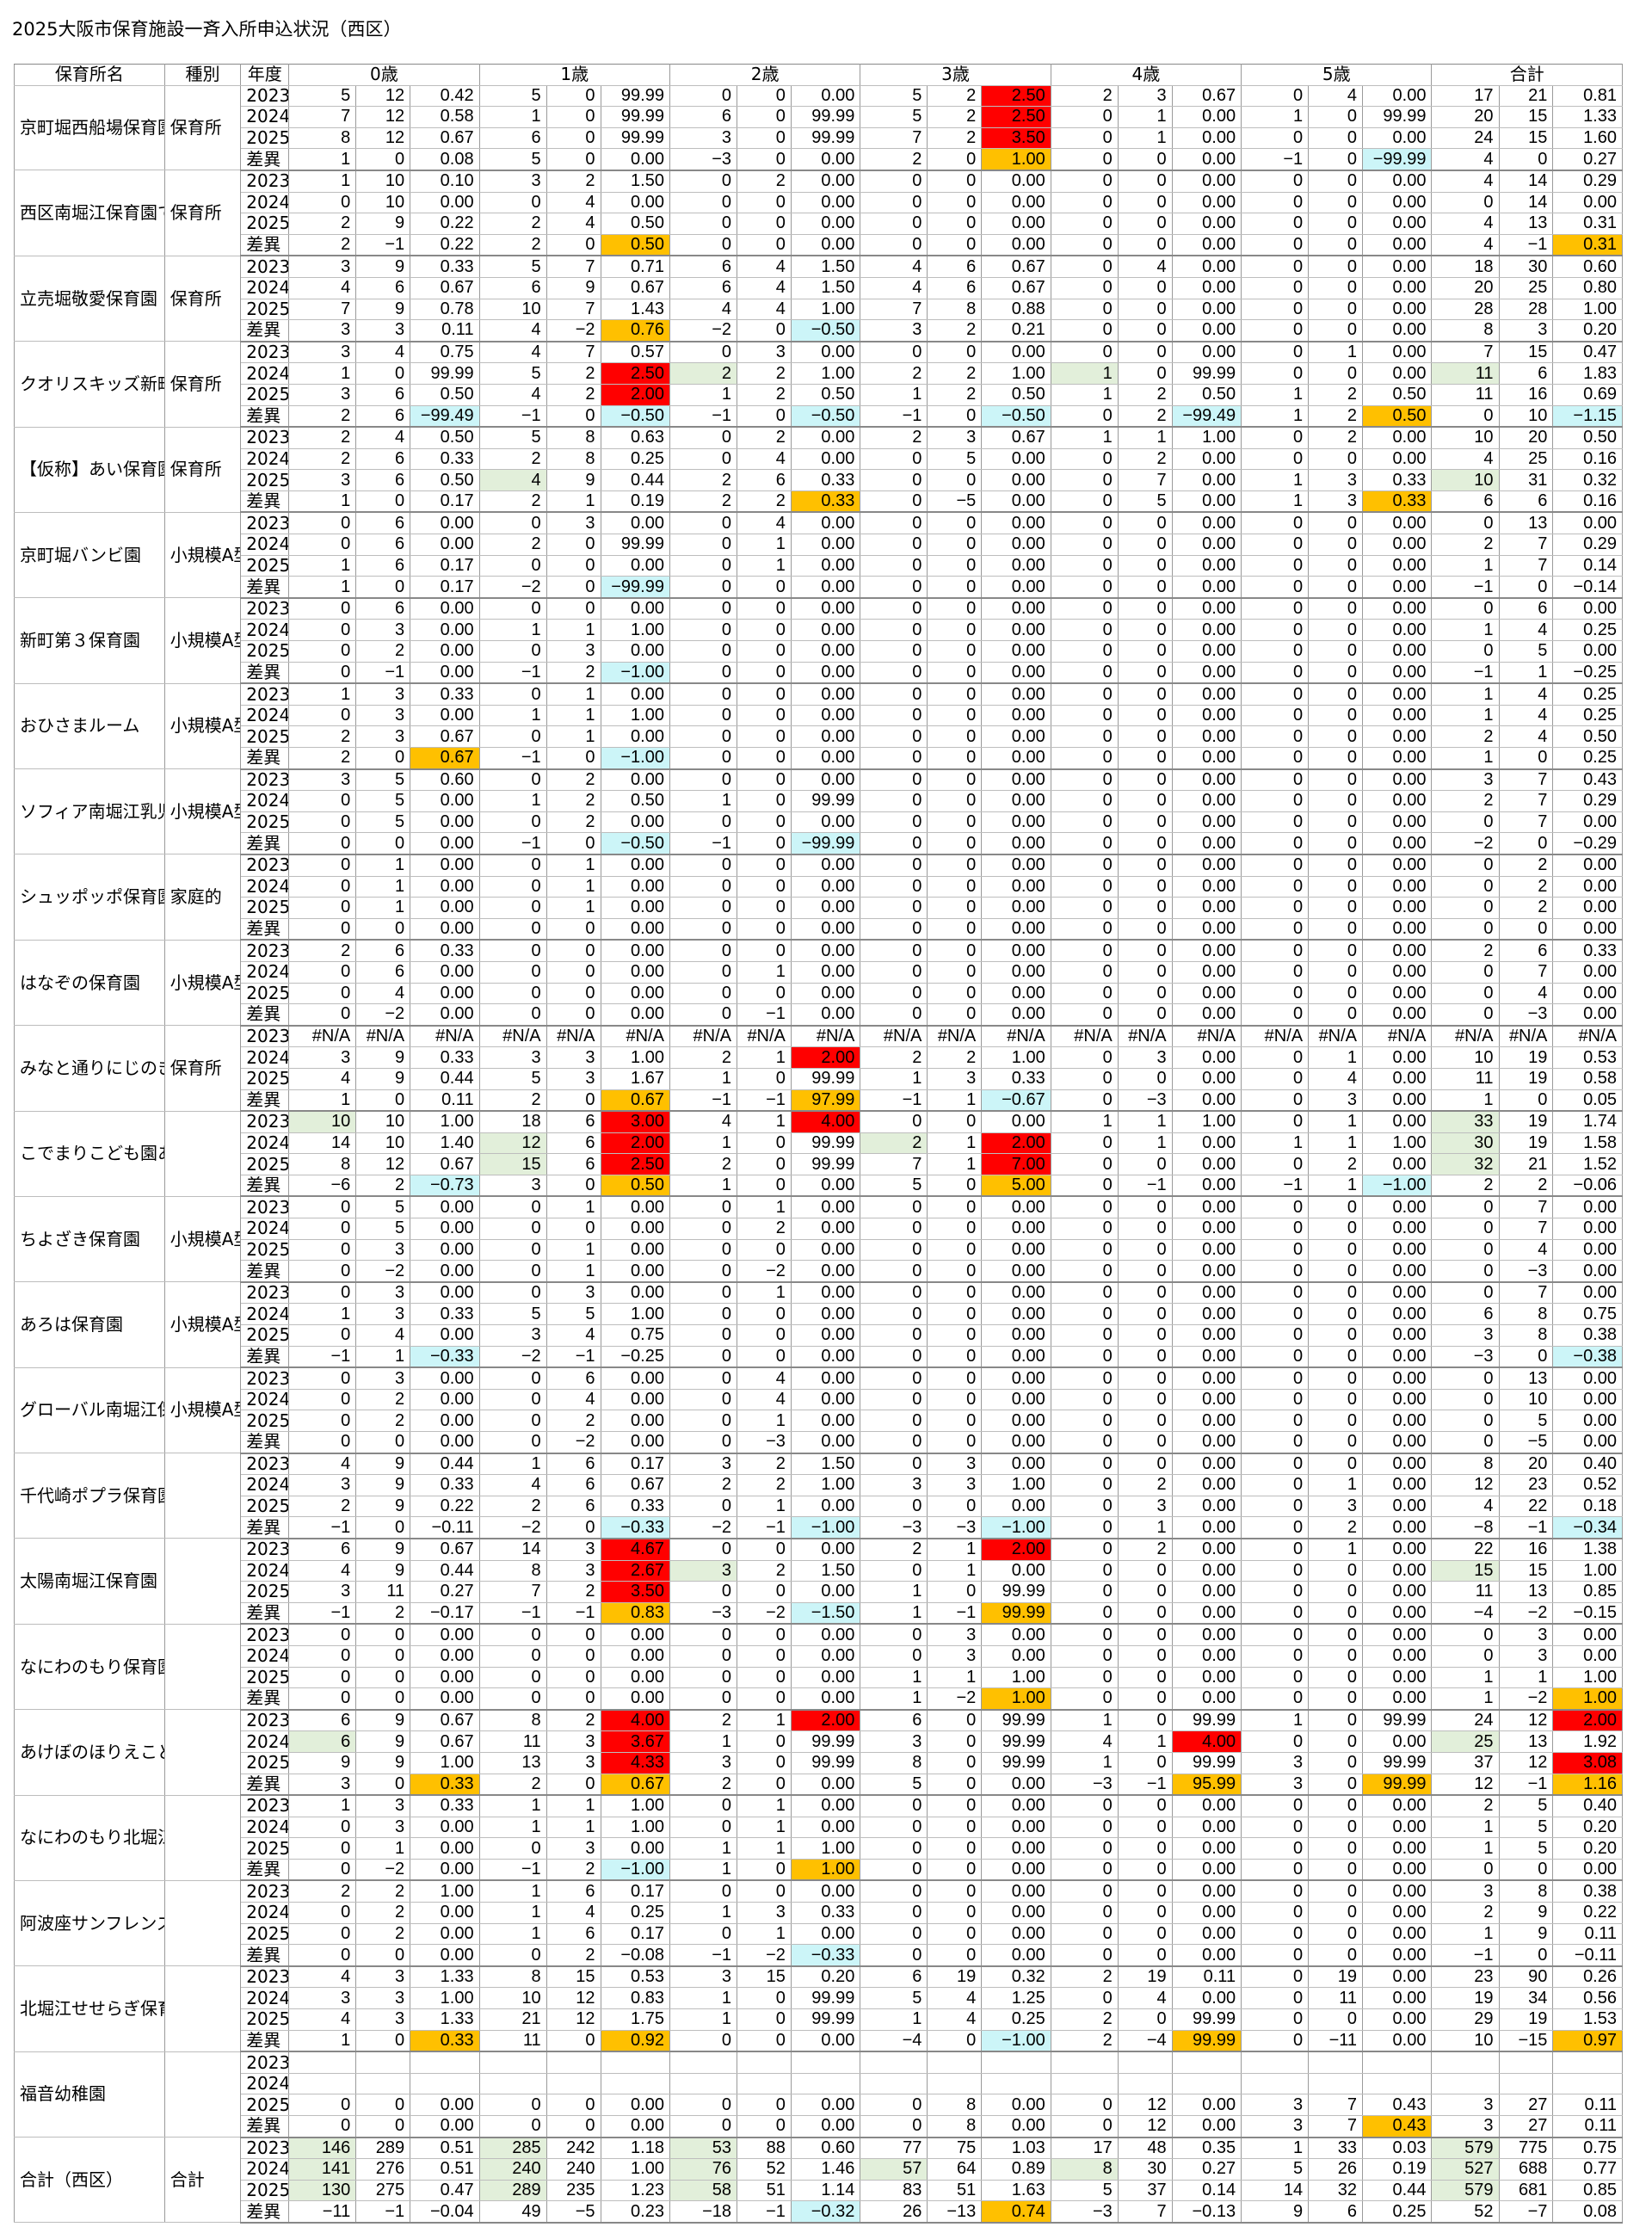 This screenshot has height=2227, width=1652. I want to click on cell-capacity: 8, so click(955, 2105).